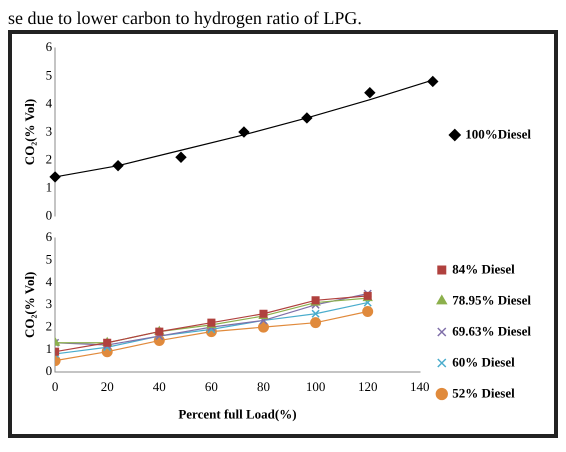  Describe the element at coordinates (159, 386) in the screenshot. I see `x-tick-label: 40` at that location.